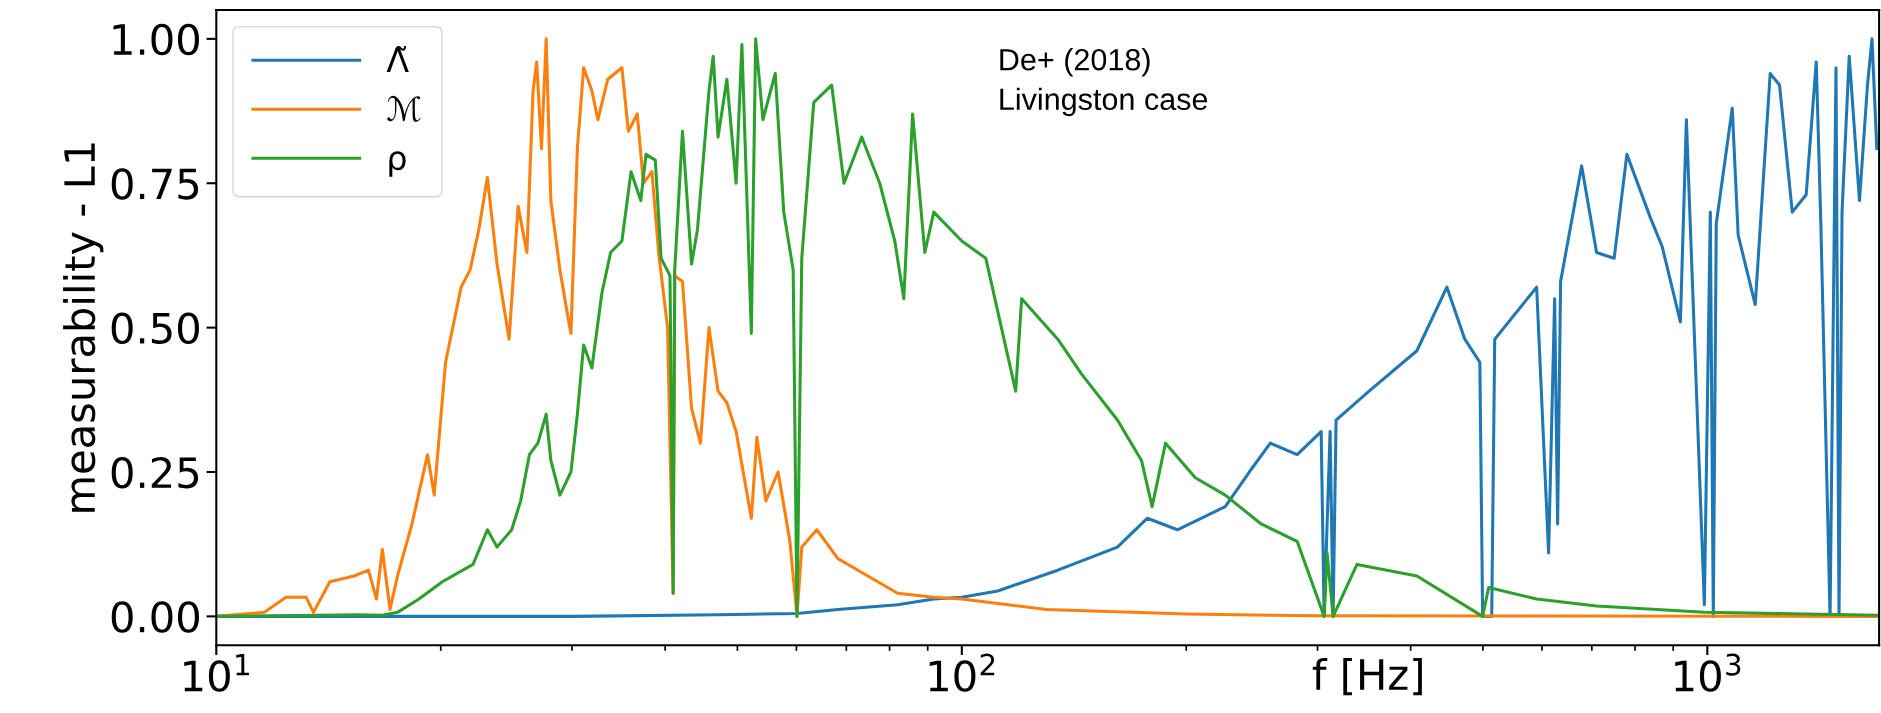 The height and width of the screenshot is (713, 1881). What do you see at coordinates (216, 673) in the screenshot?
I see `x-tick-label: 10$^{1}$` at bounding box center [216, 673].